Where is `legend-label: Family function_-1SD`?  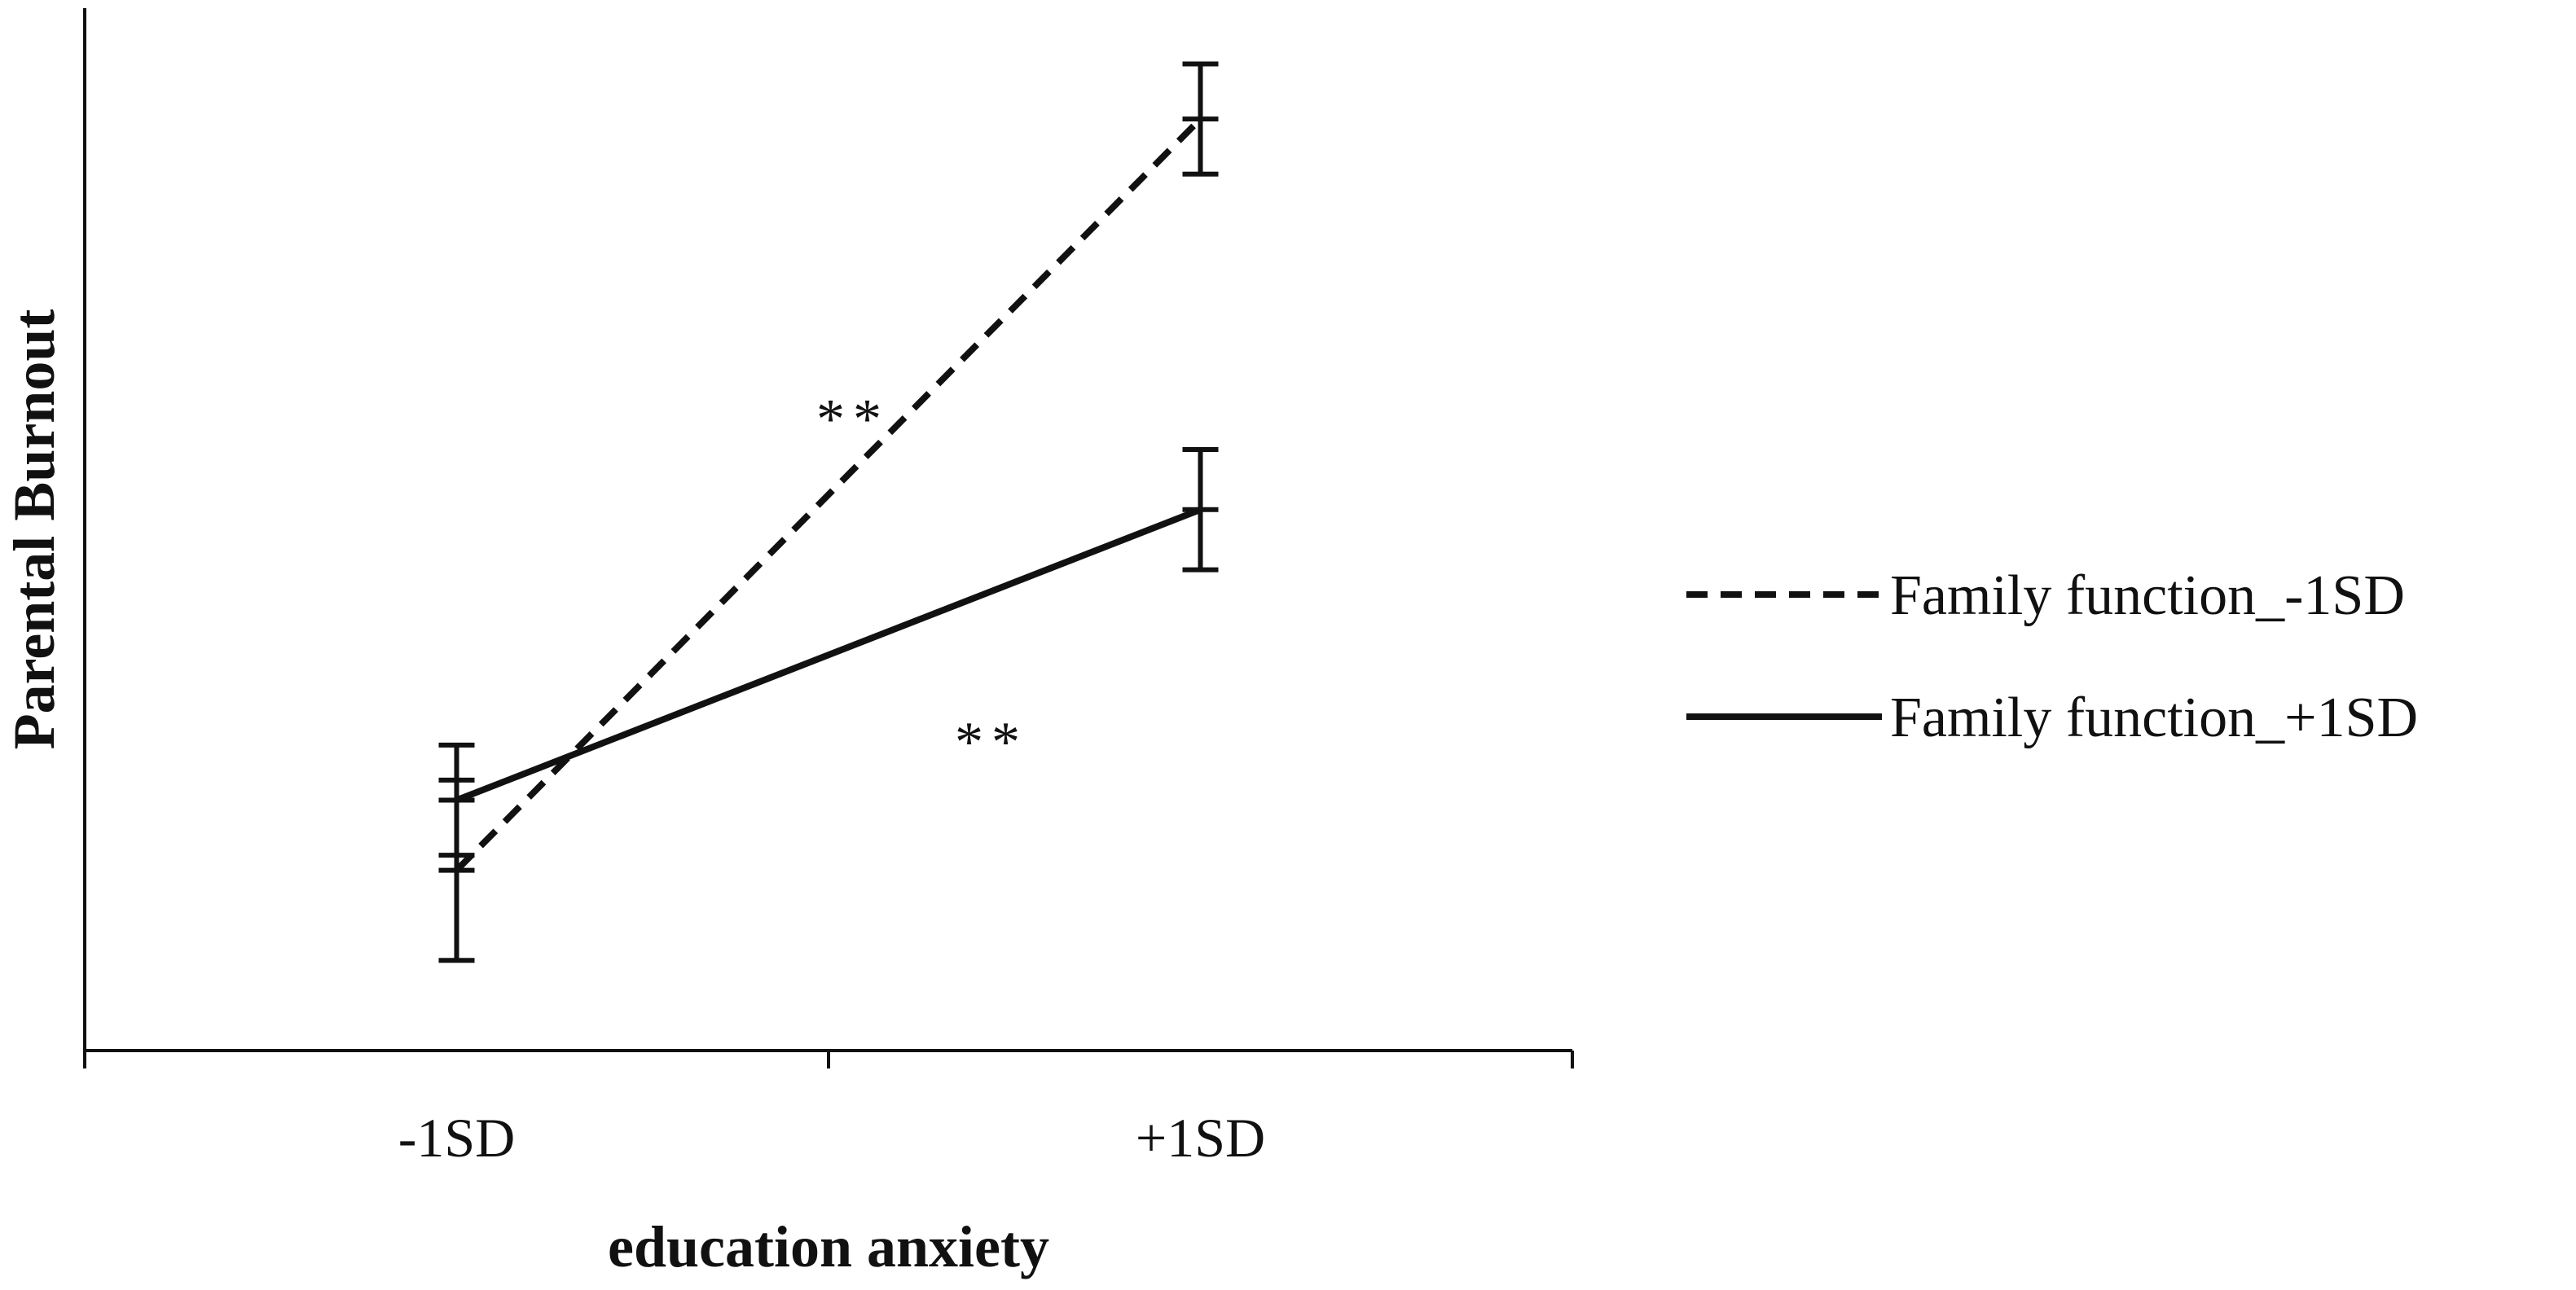
legend-label: Family function_-1SD is located at coordinates (2147, 596).